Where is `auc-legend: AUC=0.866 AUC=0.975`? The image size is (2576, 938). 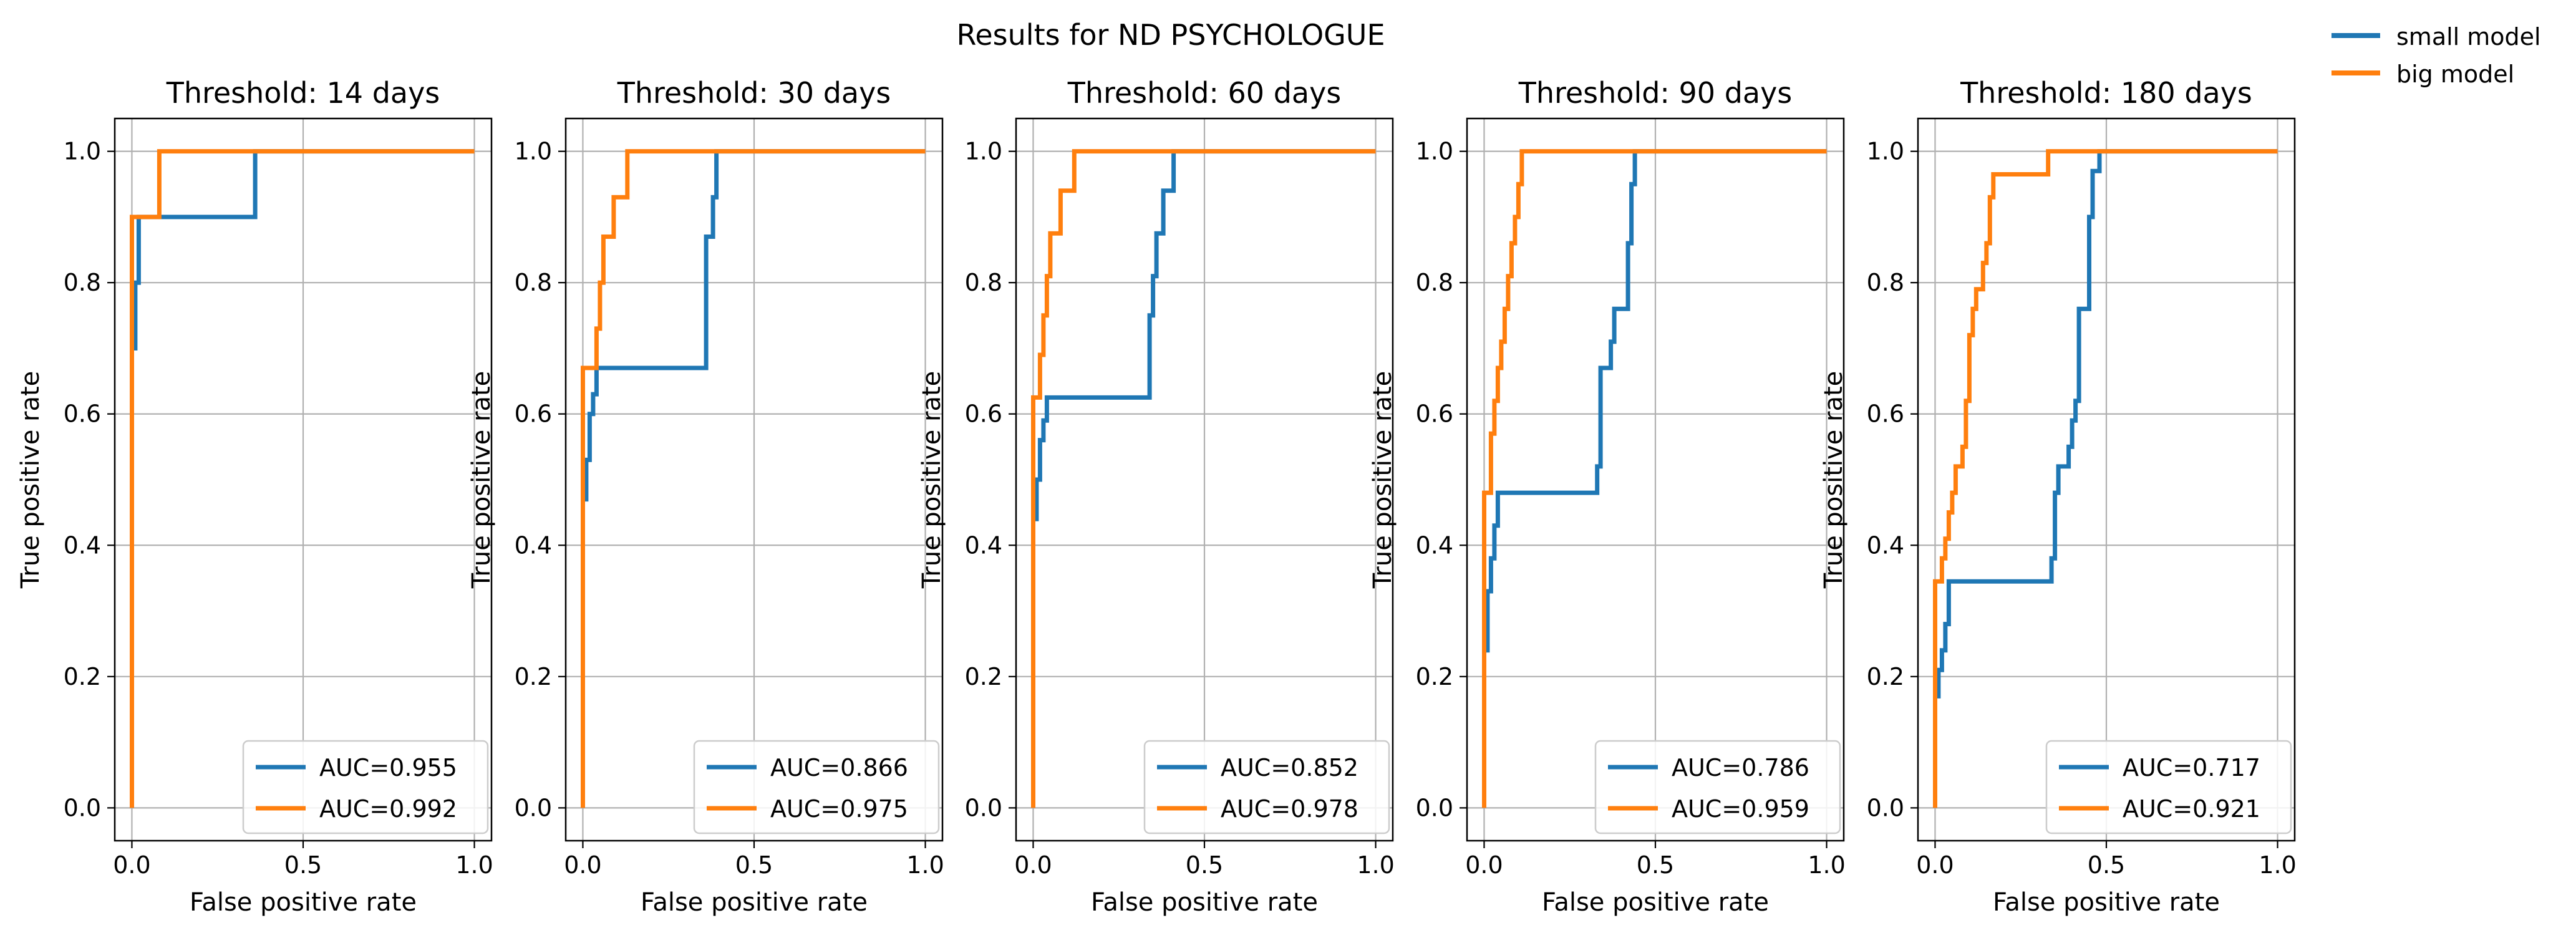
auc-legend: AUC=0.866 AUC=0.975 is located at coordinates (817, 787).